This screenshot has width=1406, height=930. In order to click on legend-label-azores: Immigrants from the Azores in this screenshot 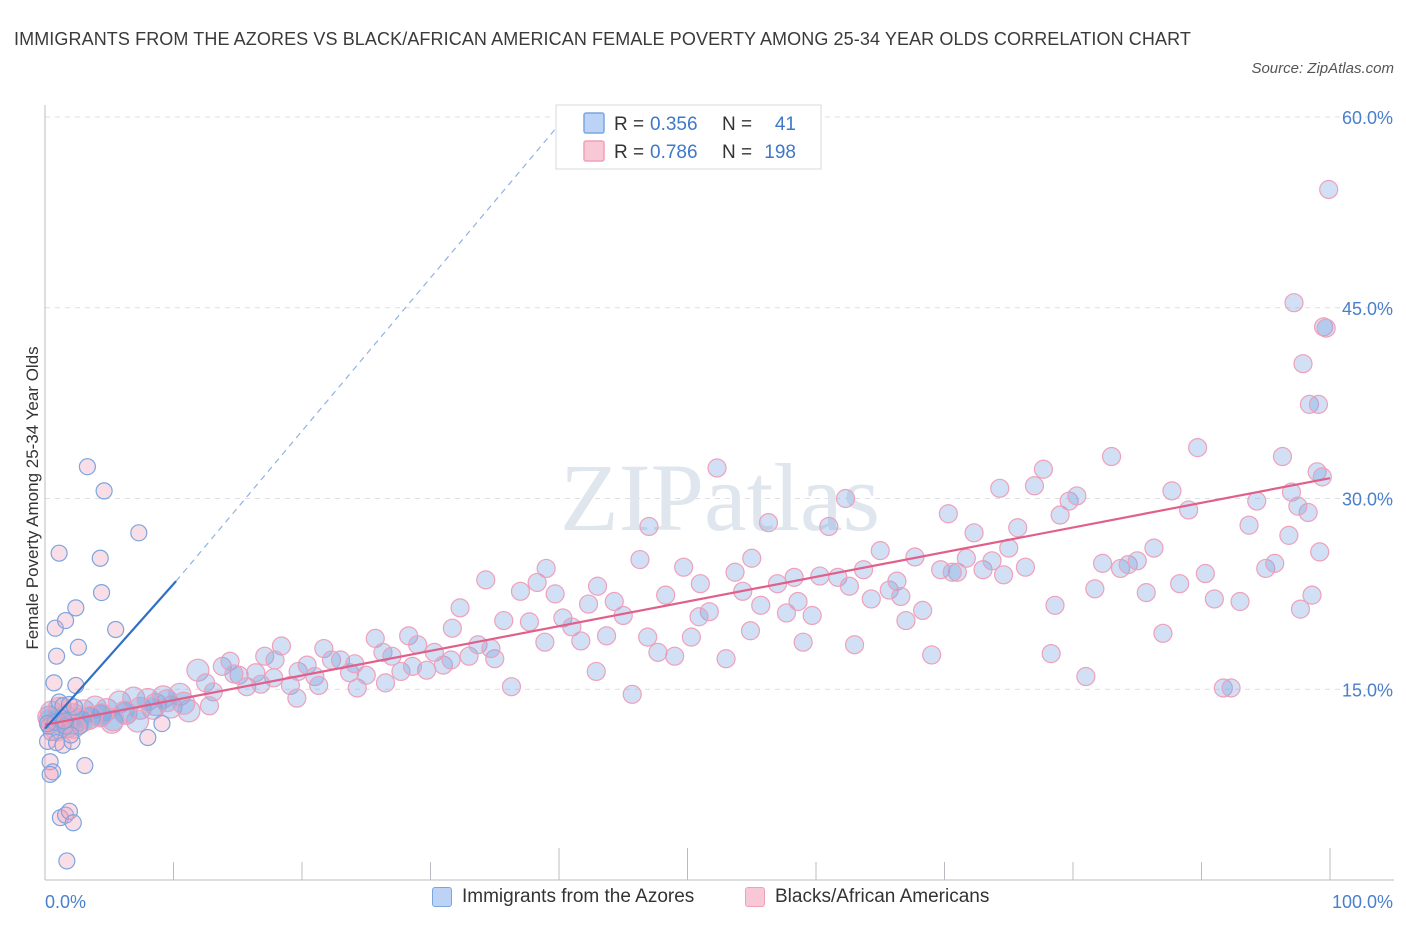, I will do `click(578, 896)`.